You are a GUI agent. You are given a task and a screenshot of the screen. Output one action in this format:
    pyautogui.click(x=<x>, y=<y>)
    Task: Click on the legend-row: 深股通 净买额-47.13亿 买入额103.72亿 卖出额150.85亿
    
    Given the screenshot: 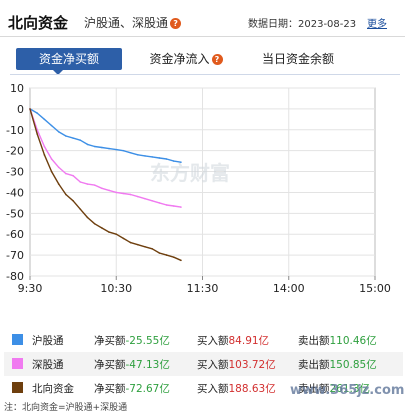 What is the action you would take?
    pyautogui.click(x=203, y=364)
    